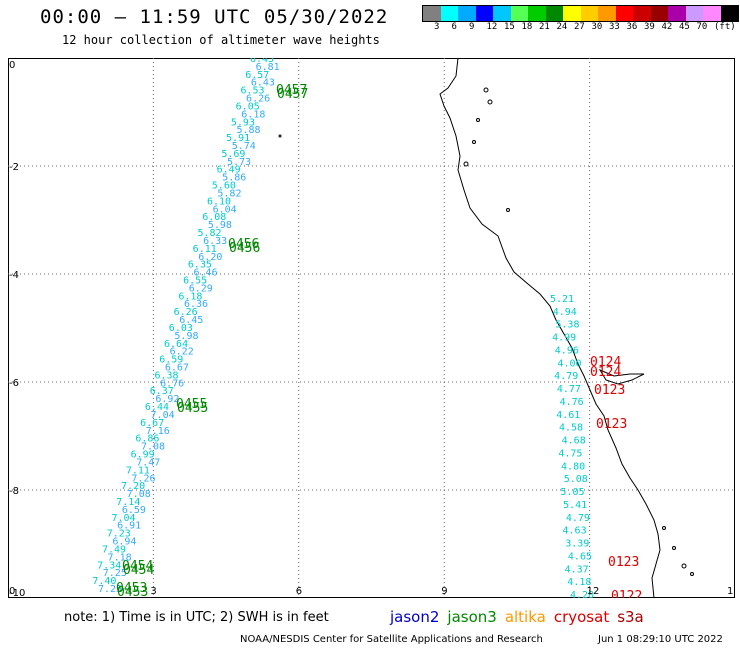 The height and width of the screenshot is (650, 740). What do you see at coordinates (571, 428) in the screenshot?
I see `track-value-label: 4.58` at bounding box center [571, 428].